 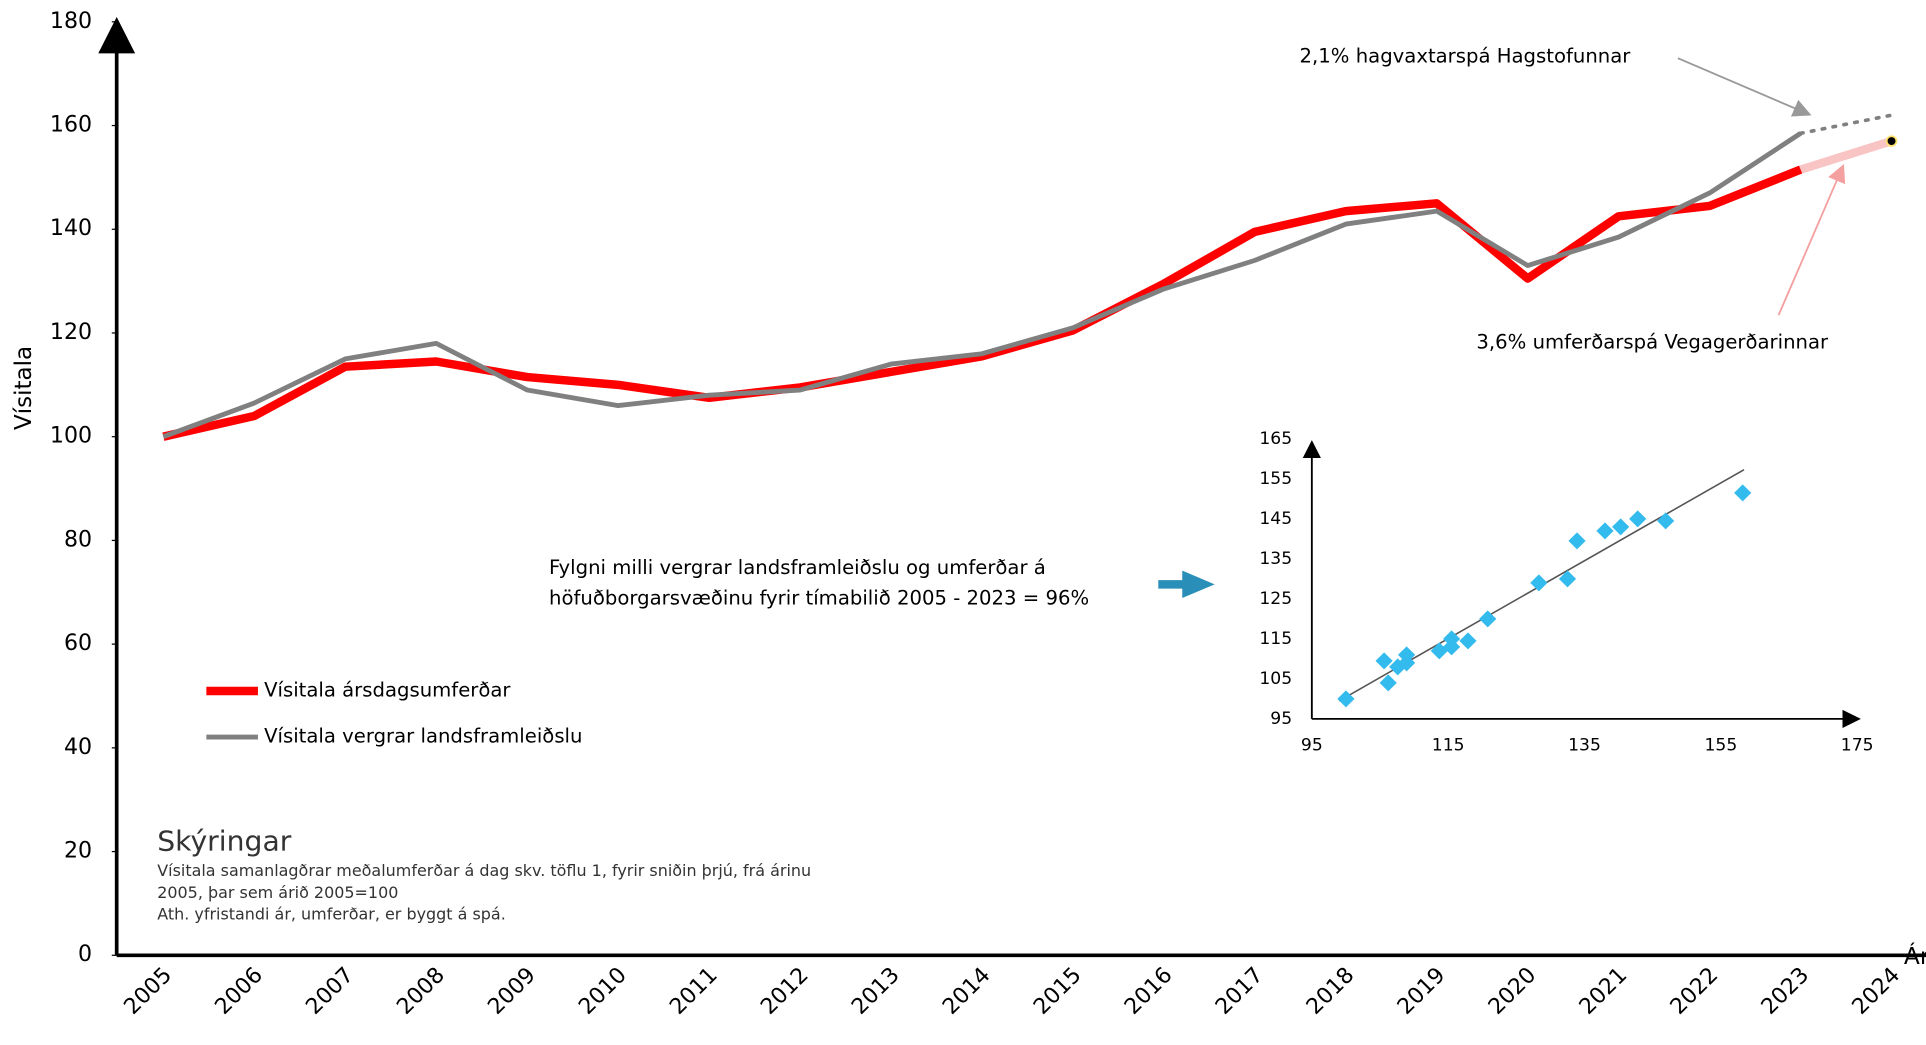 What do you see at coordinates (330, 991) in the screenshot?
I see `x-tick-label: 2007` at bounding box center [330, 991].